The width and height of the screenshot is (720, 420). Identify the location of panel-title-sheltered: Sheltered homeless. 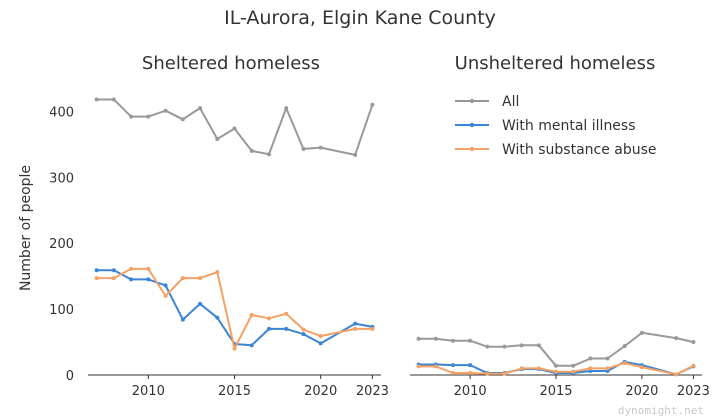
(231, 63).